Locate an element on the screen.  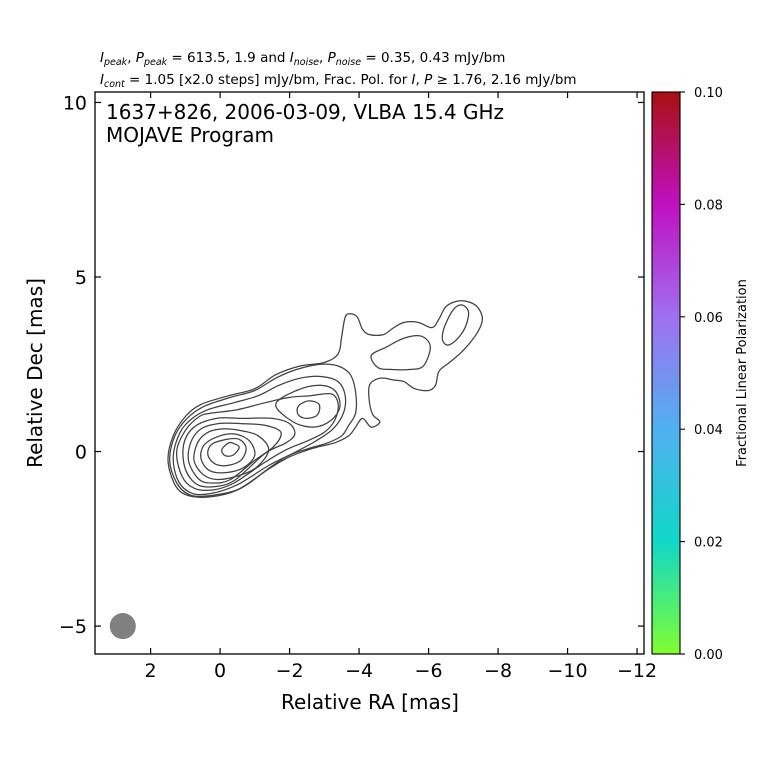
x-tick-label: −6 is located at coordinates (429, 671).